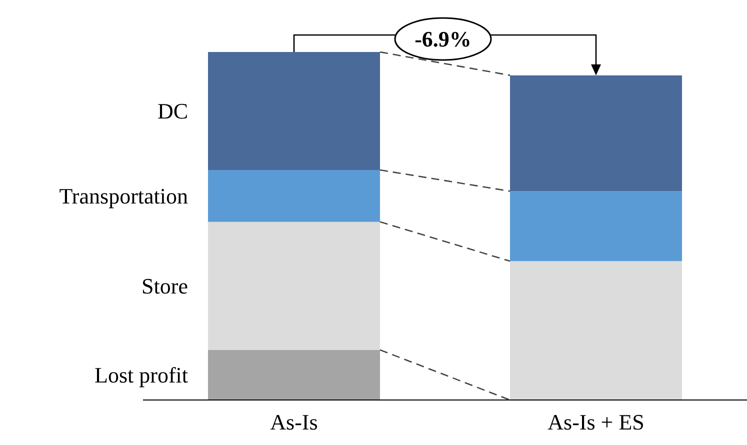 The height and width of the screenshot is (445, 747). What do you see at coordinates (294, 422) in the screenshot?
I see `x-tick-label: As-Is` at bounding box center [294, 422].